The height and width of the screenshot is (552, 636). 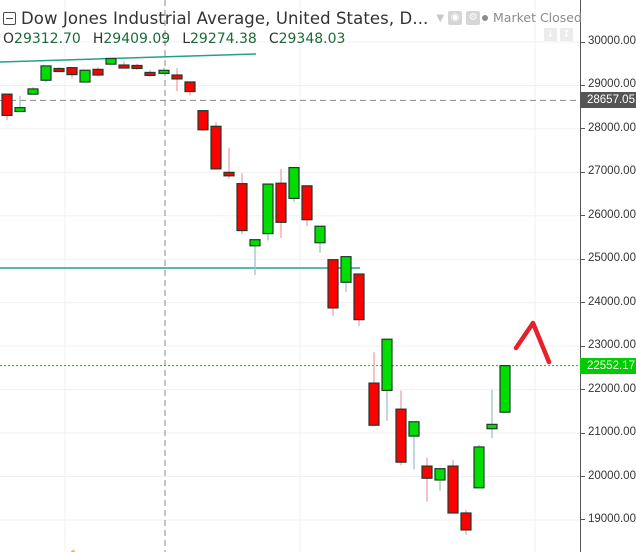 What do you see at coordinates (98, 39) in the screenshot?
I see `ohlc-high-key: H` at bounding box center [98, 39].